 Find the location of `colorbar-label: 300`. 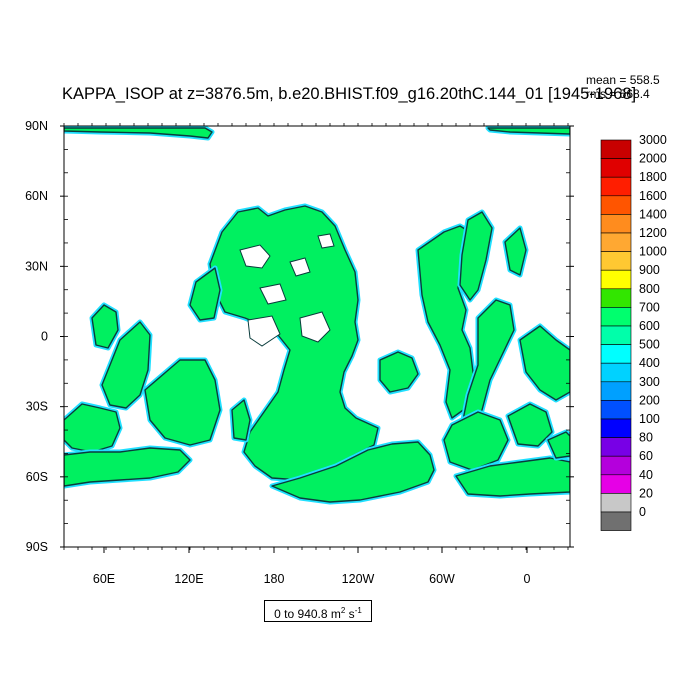

colorbar-label: 300 is located at coordinates (649, 382).